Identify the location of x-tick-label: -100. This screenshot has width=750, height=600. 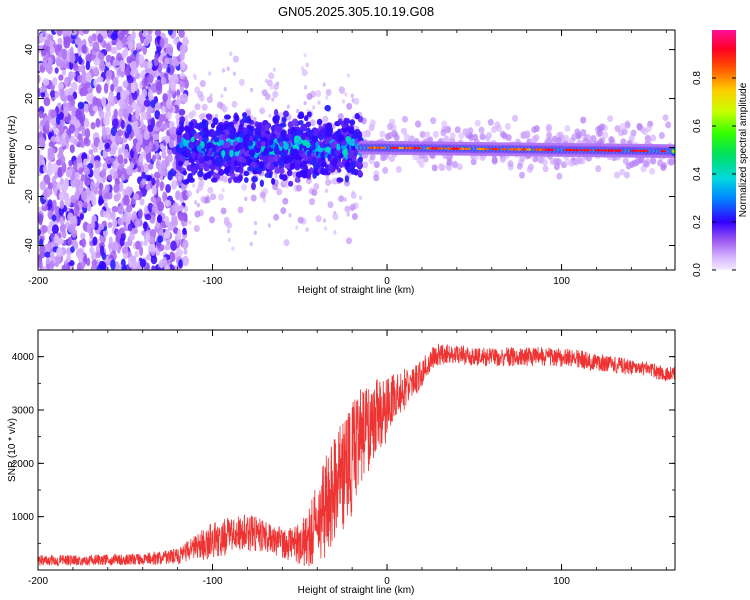
(213, 581).